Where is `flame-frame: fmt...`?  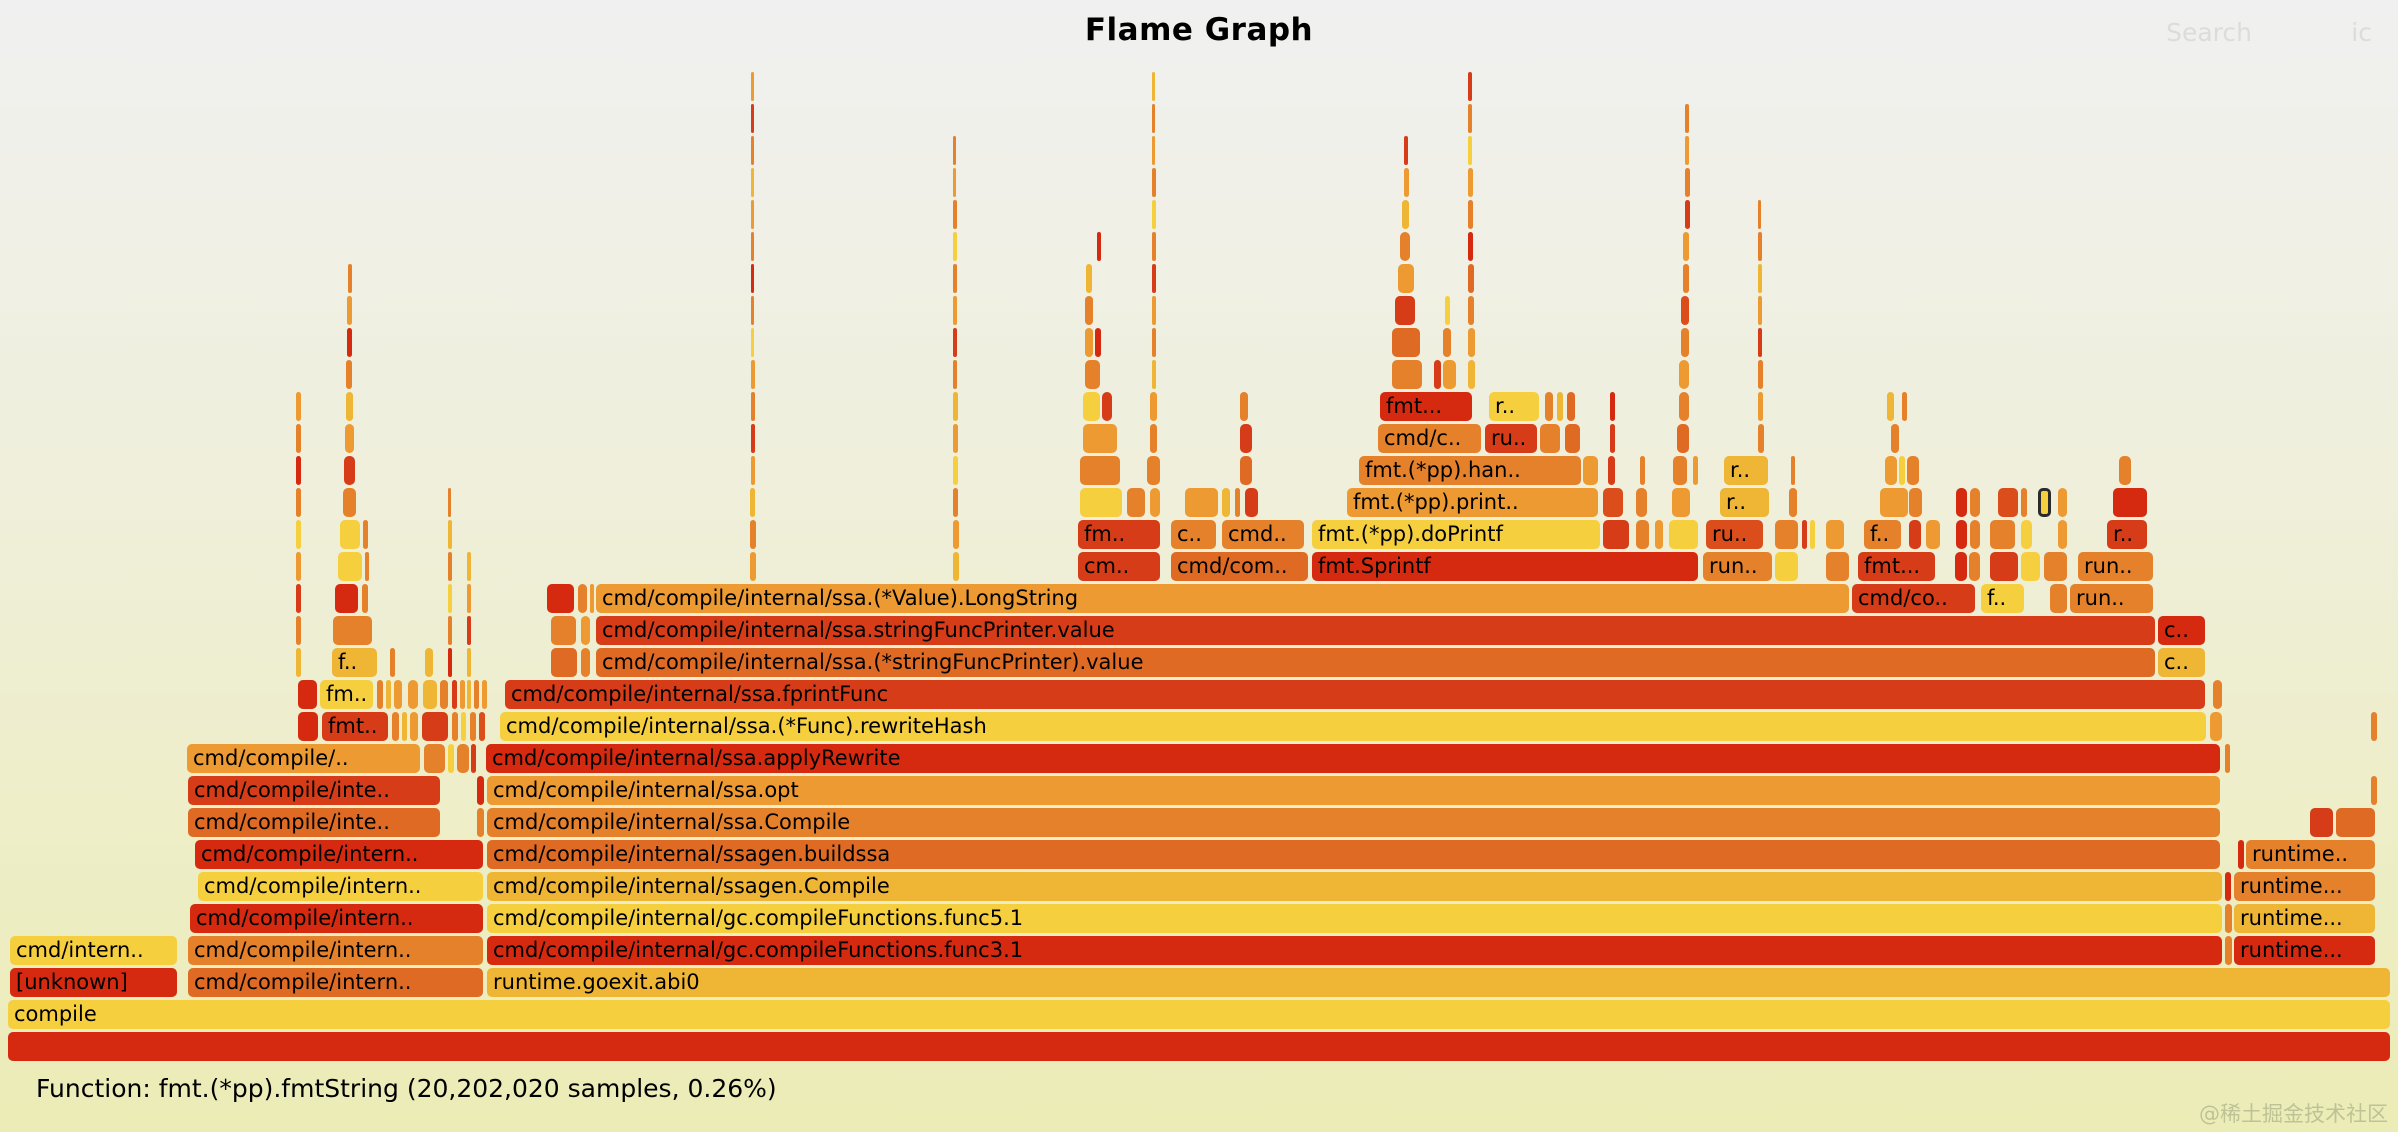 flame-frame: fmt... is located at coordinates (1426, 406).